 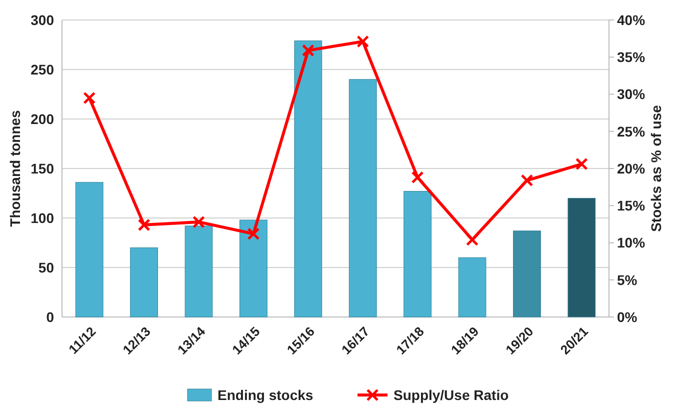 What do you see at coordinates (42, 218) in the screenshot?
I see `y-tick-label: 100` at bounding box center [42, 218].